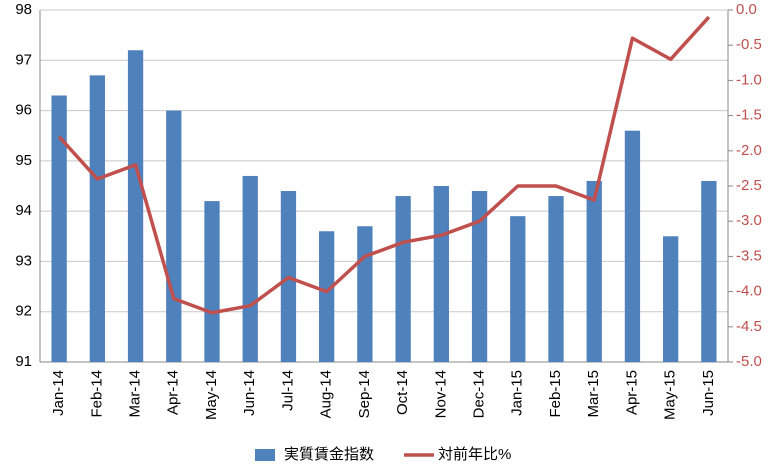  Describe the element at coordinates (287, 390) in the screenshot. I see `x-tick-label: Jul-14` at that location.